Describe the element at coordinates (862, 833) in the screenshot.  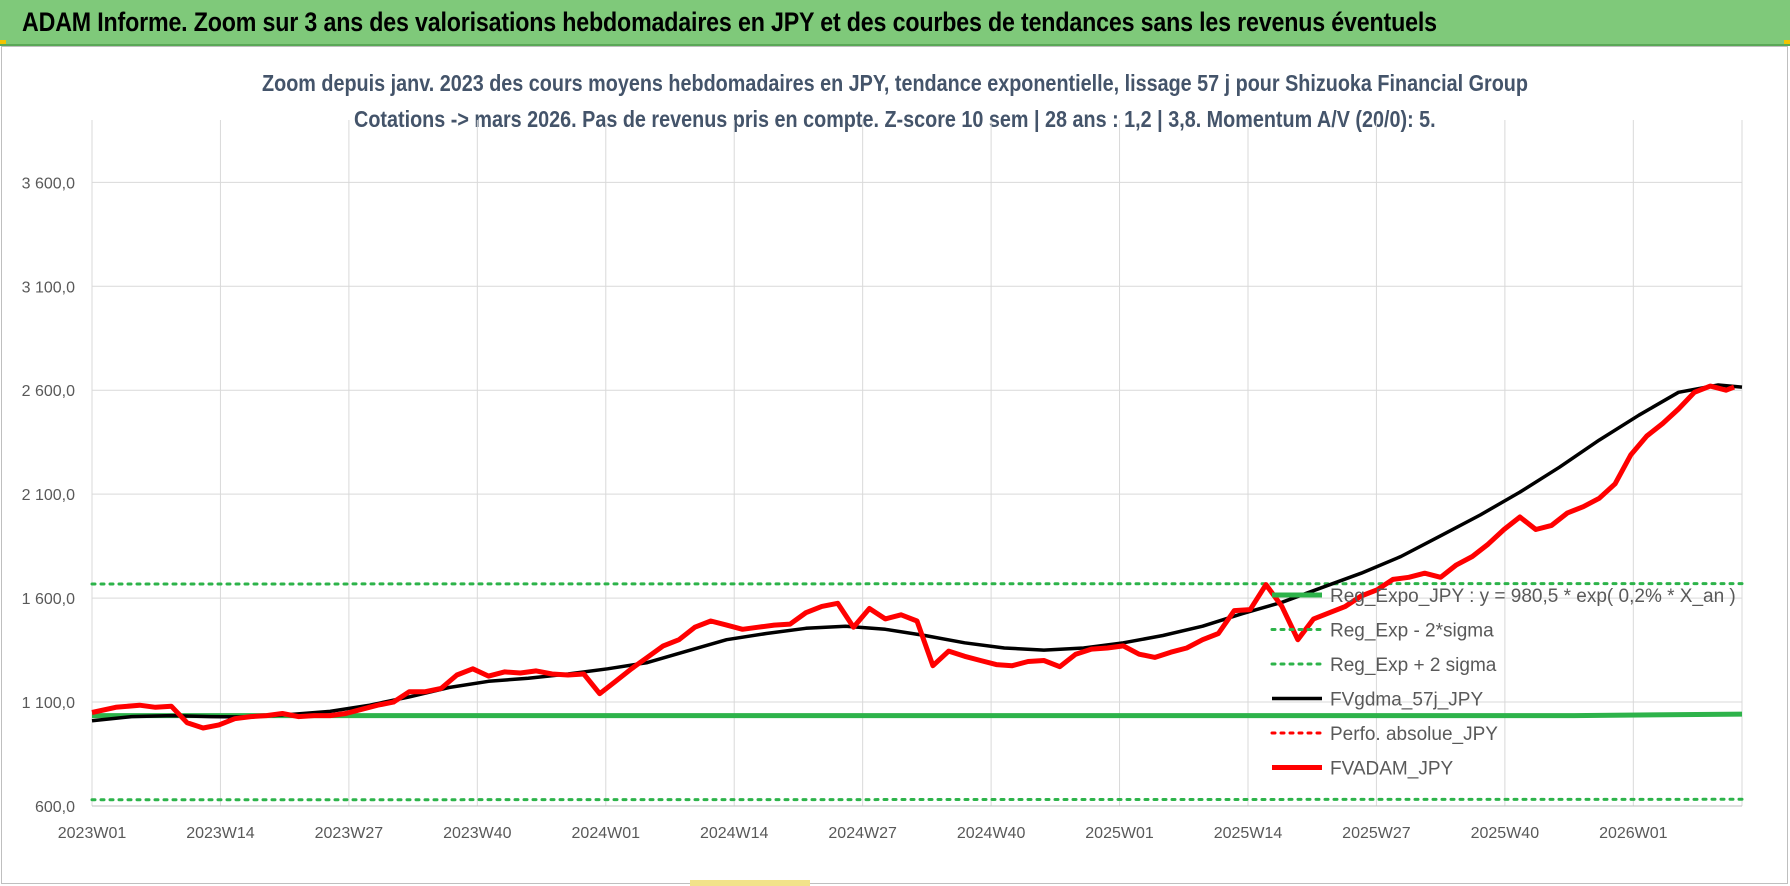
I see `x-tick-label: 2024W27` at that location.